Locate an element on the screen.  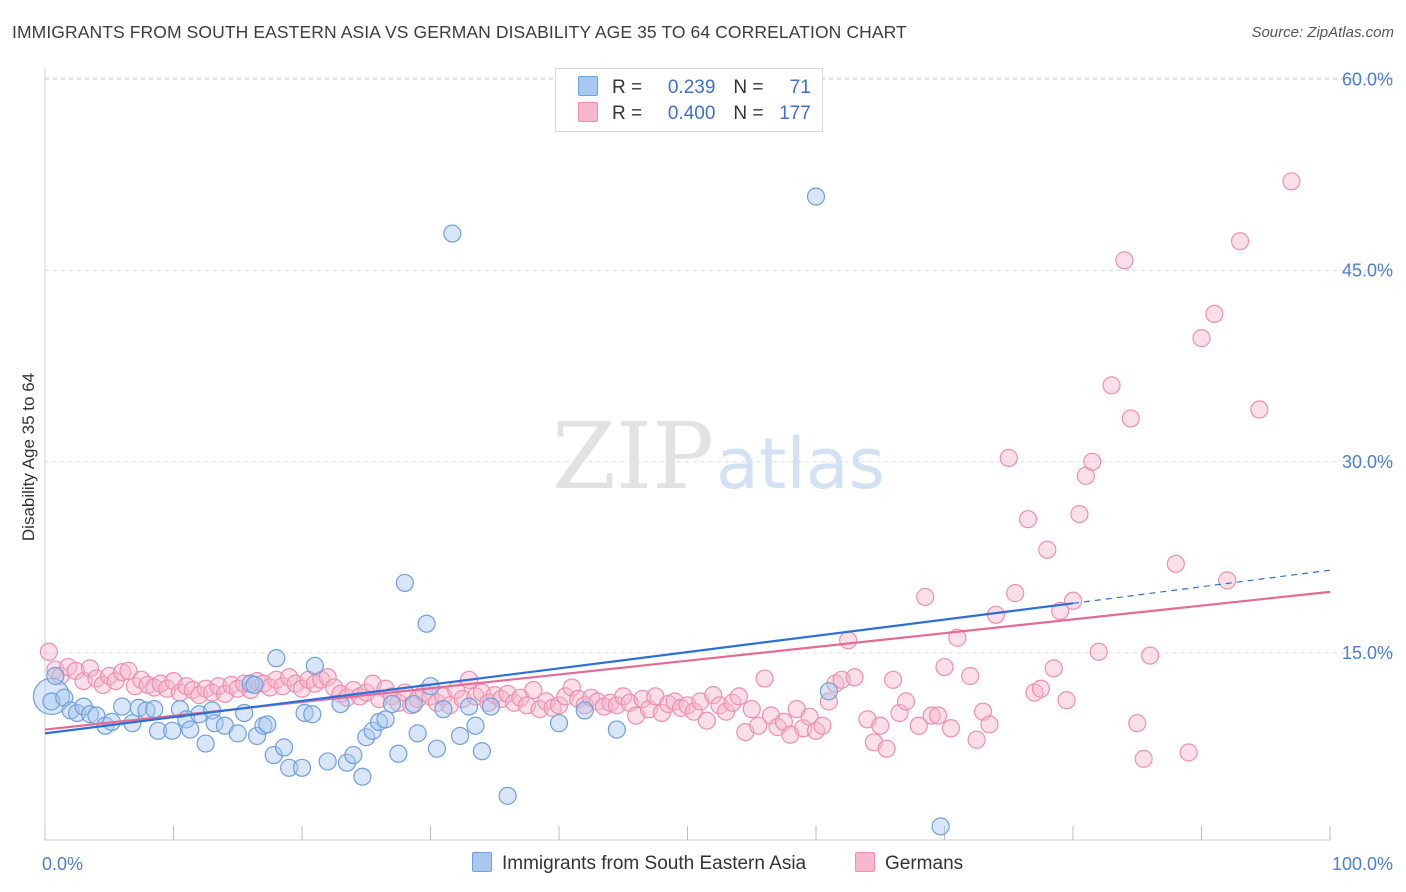
x-tick-label: 100.0% is located at coordinates (1362, 864).